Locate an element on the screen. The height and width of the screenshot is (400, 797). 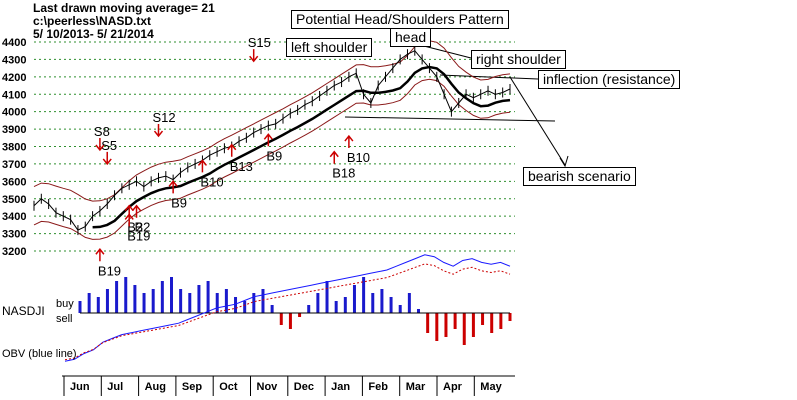
file-label: c:\peerless\NASD.txt is located at coordinates (92, 21).